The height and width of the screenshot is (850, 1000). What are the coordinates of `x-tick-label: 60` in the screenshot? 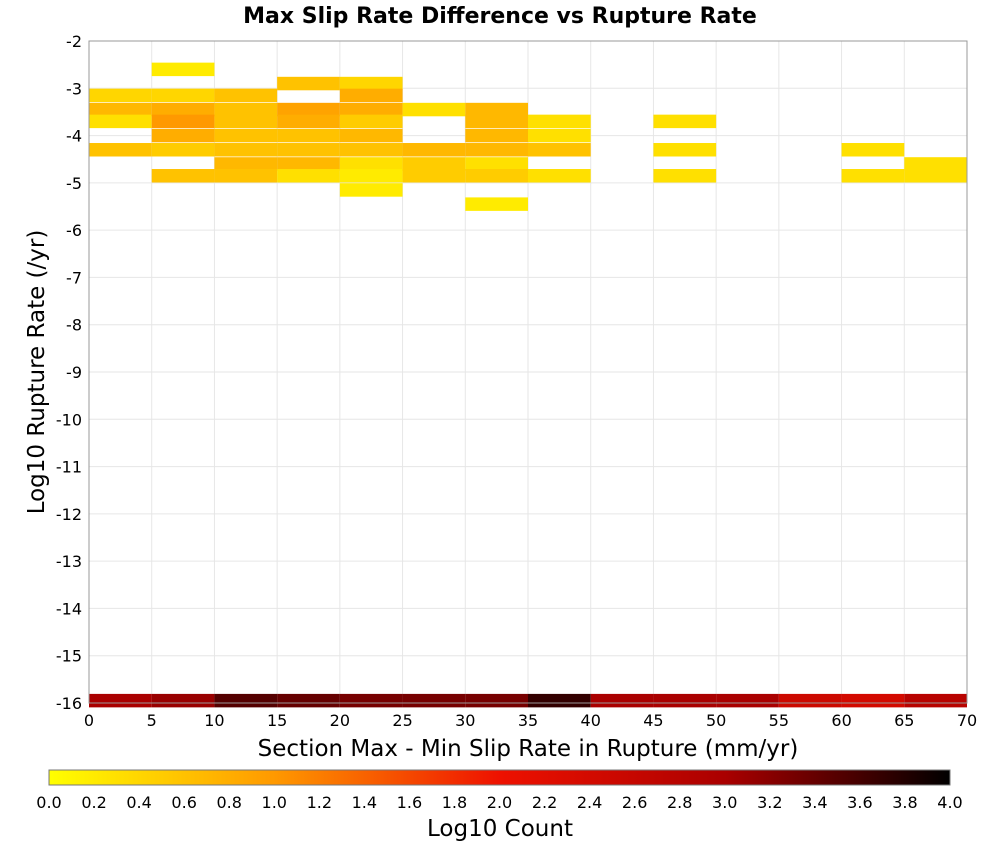 It's located at (841, 720).